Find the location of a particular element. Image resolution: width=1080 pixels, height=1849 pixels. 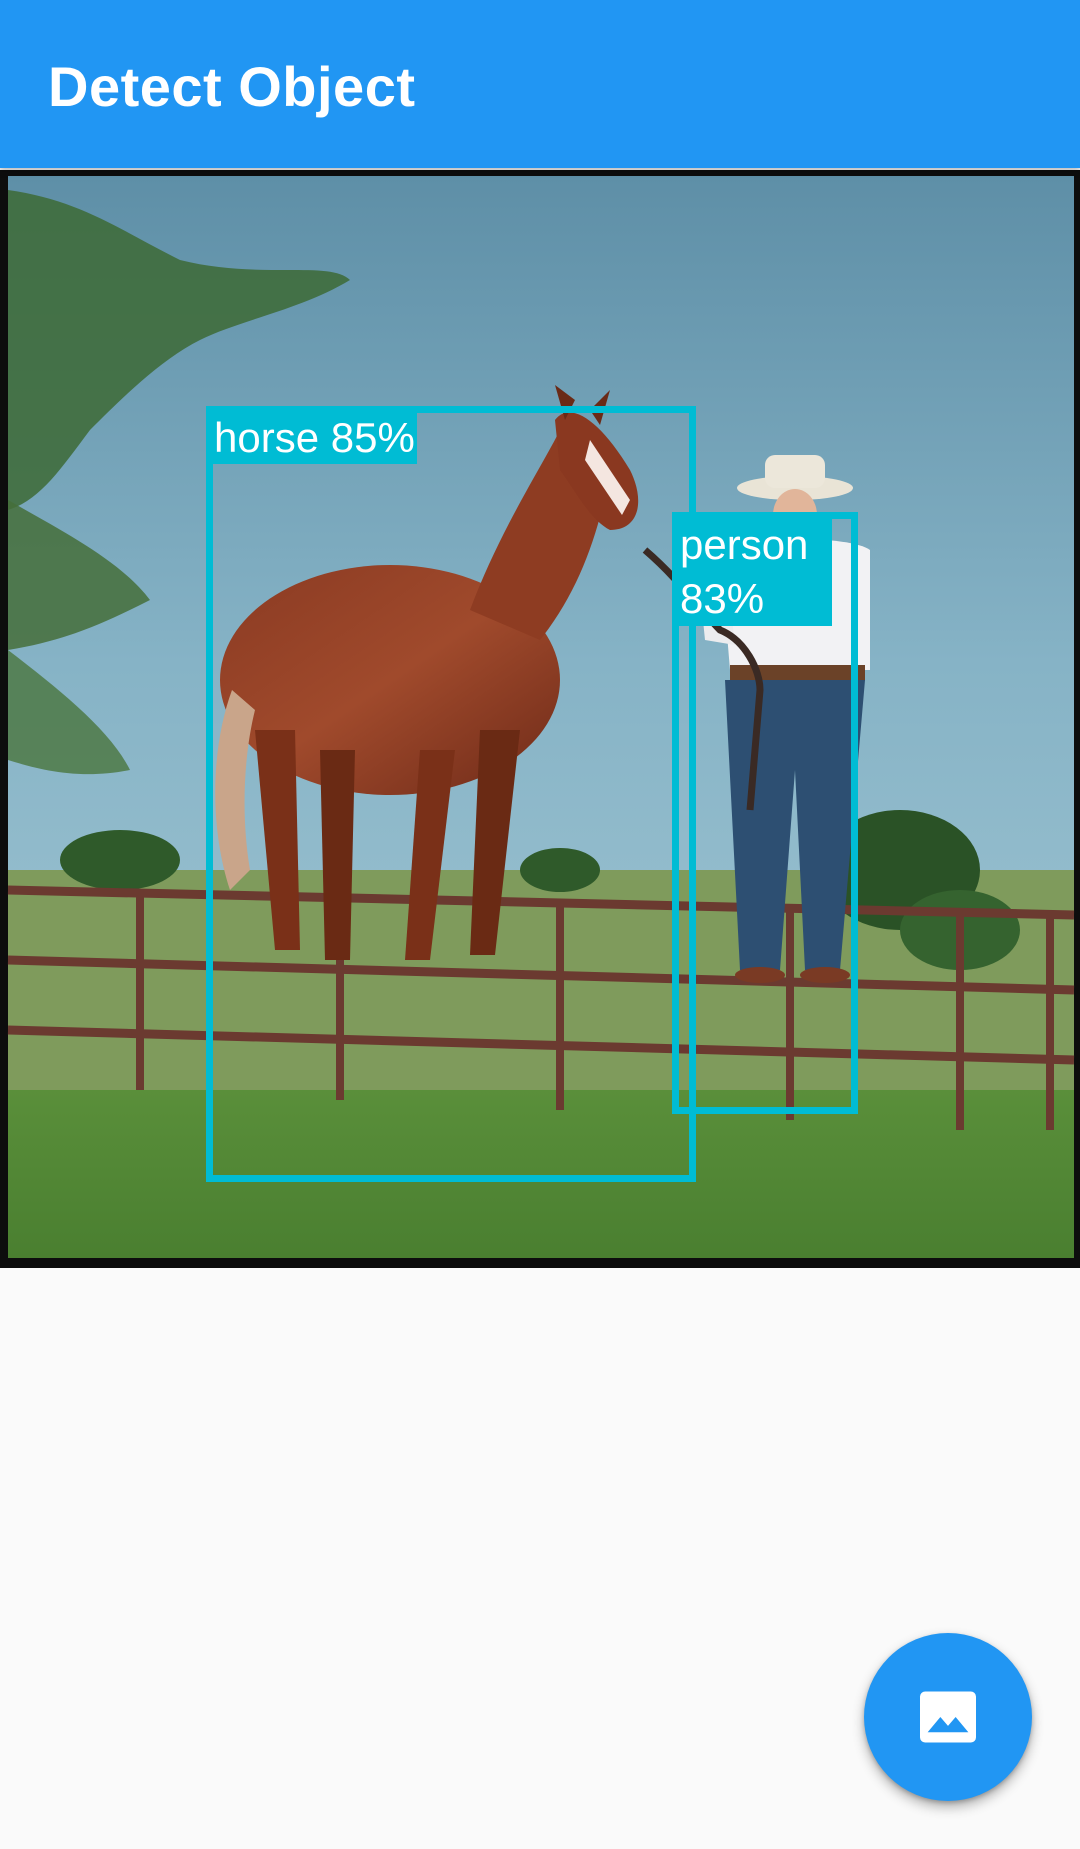

app-bar: Detect Object is located at coordinates (540, 84).